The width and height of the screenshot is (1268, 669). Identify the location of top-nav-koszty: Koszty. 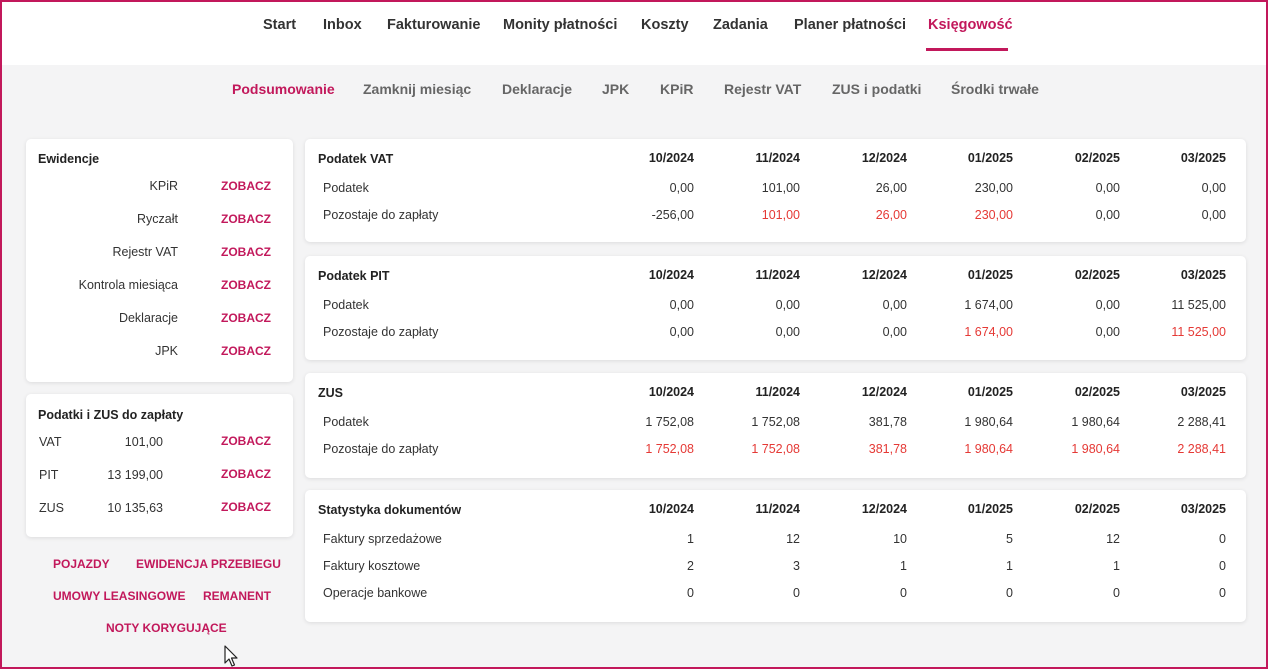
(665, 25).